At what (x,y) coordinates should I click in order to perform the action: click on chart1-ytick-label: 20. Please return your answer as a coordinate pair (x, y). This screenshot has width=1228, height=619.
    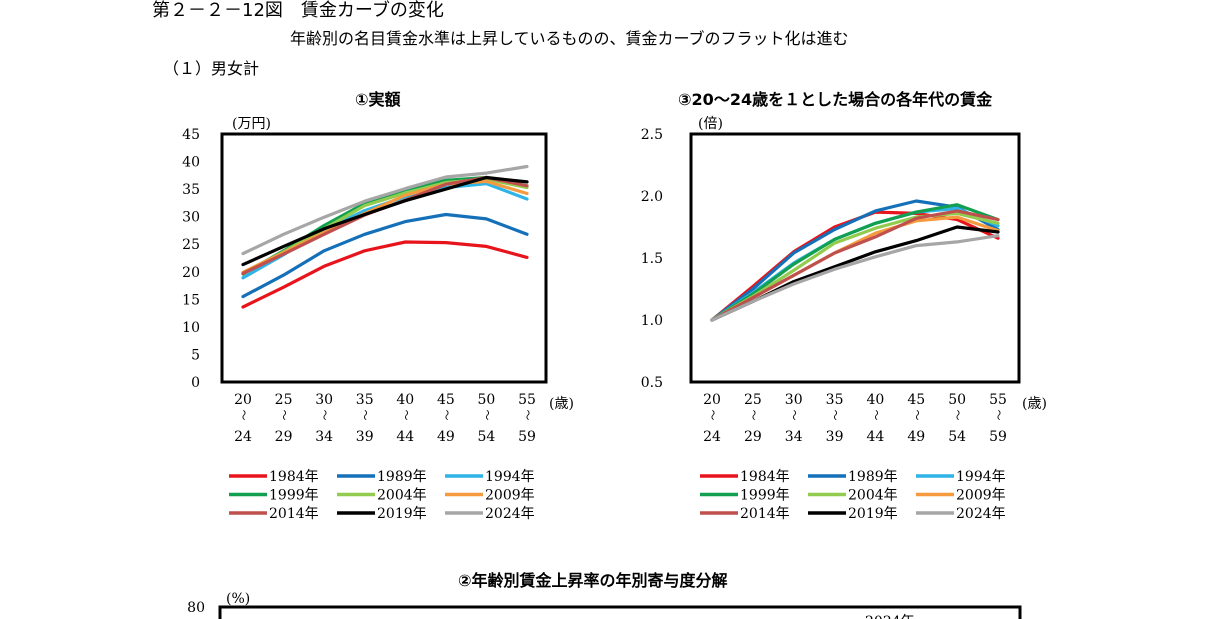
    Looking at the image, I should click on (191, 273).